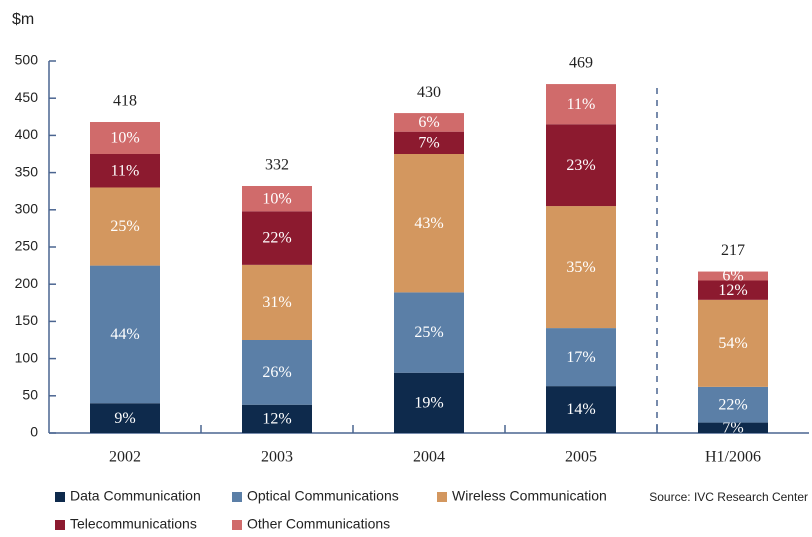  I want to click on y-tick-label: 450, so click(27, 97).